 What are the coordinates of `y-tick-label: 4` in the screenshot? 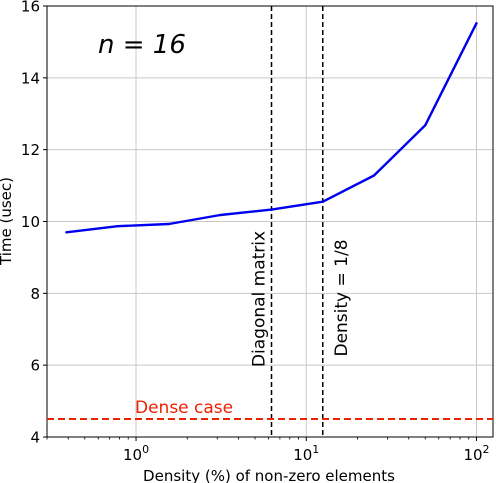 It's located at (35, 438).